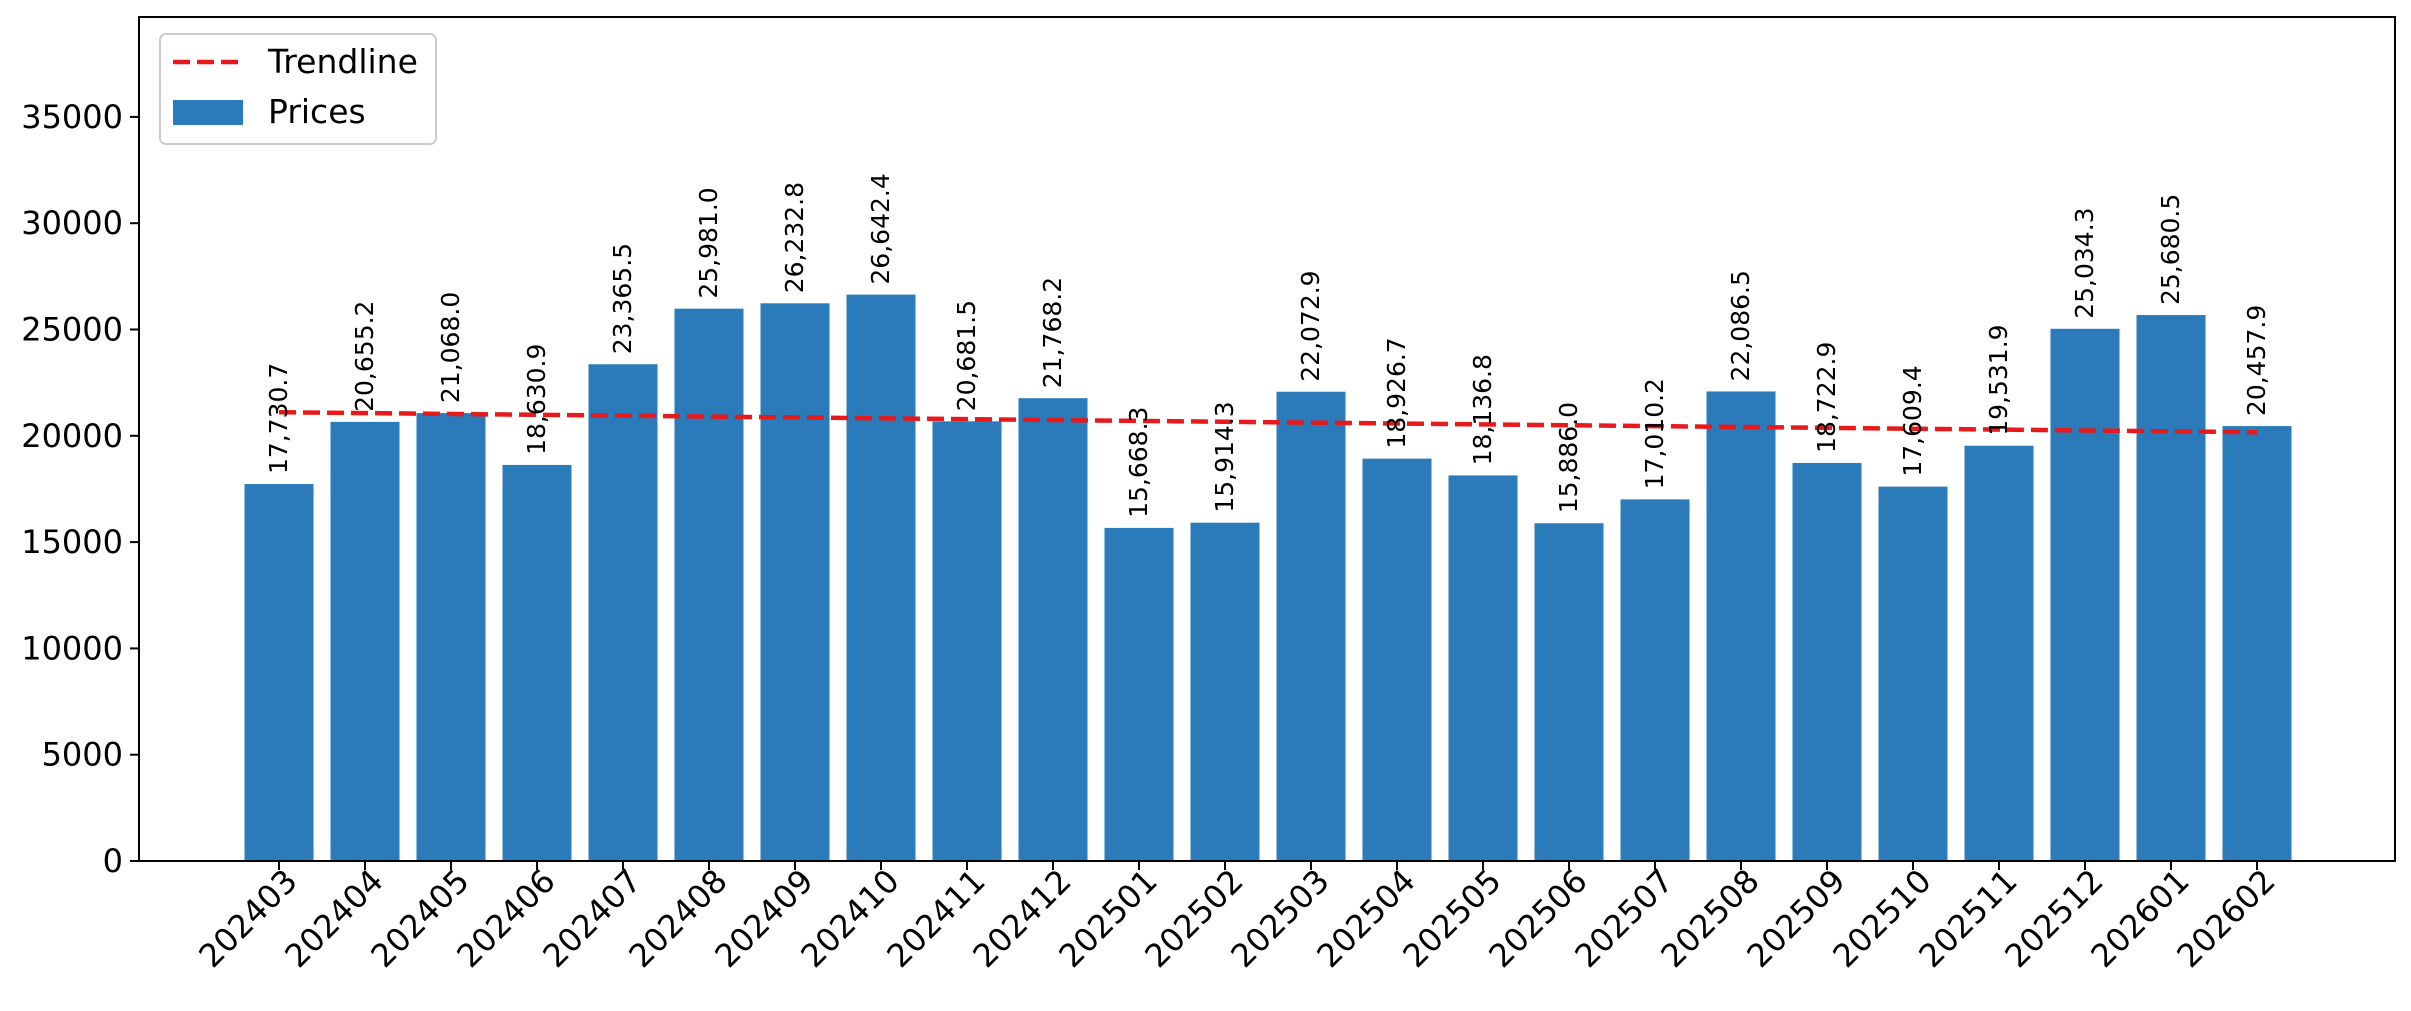 The height and width of the screenshot is (1011, 2411). I want to click on legend-trendline-label: Trendline, so click(342, 61).